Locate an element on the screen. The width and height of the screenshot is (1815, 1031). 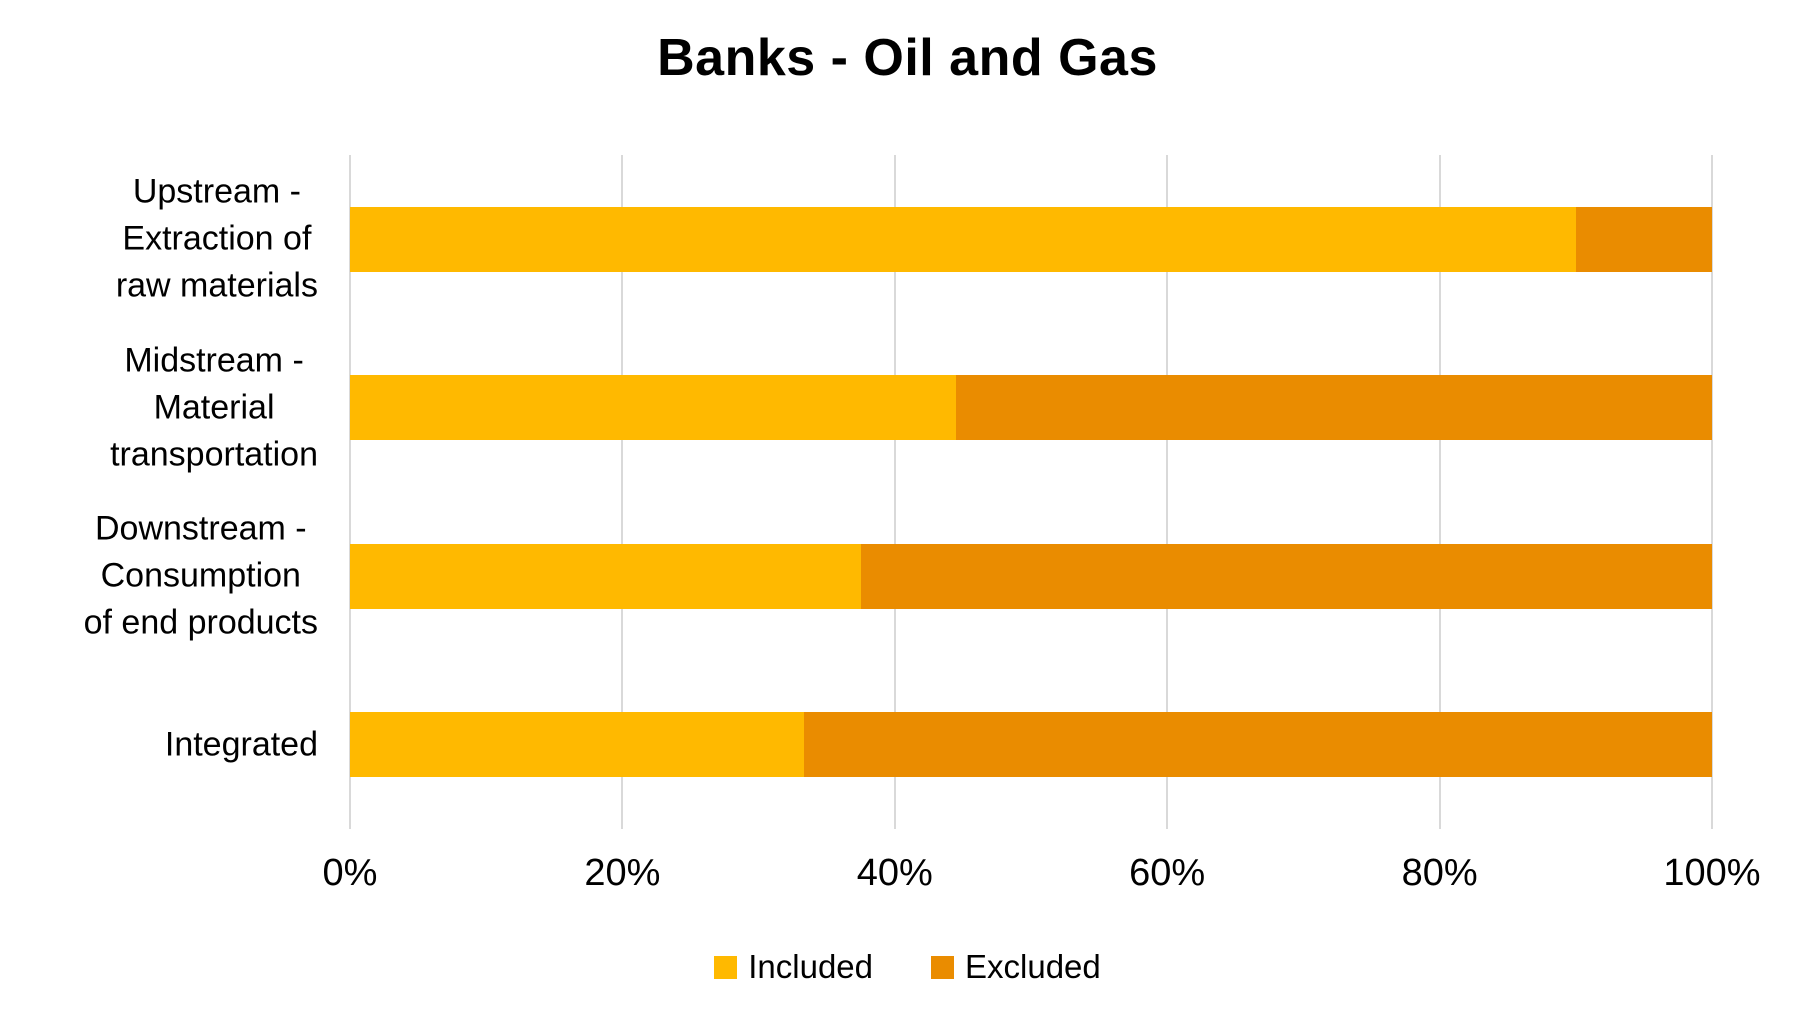
legend-label-included: Included is located at coordinates (810, 966).